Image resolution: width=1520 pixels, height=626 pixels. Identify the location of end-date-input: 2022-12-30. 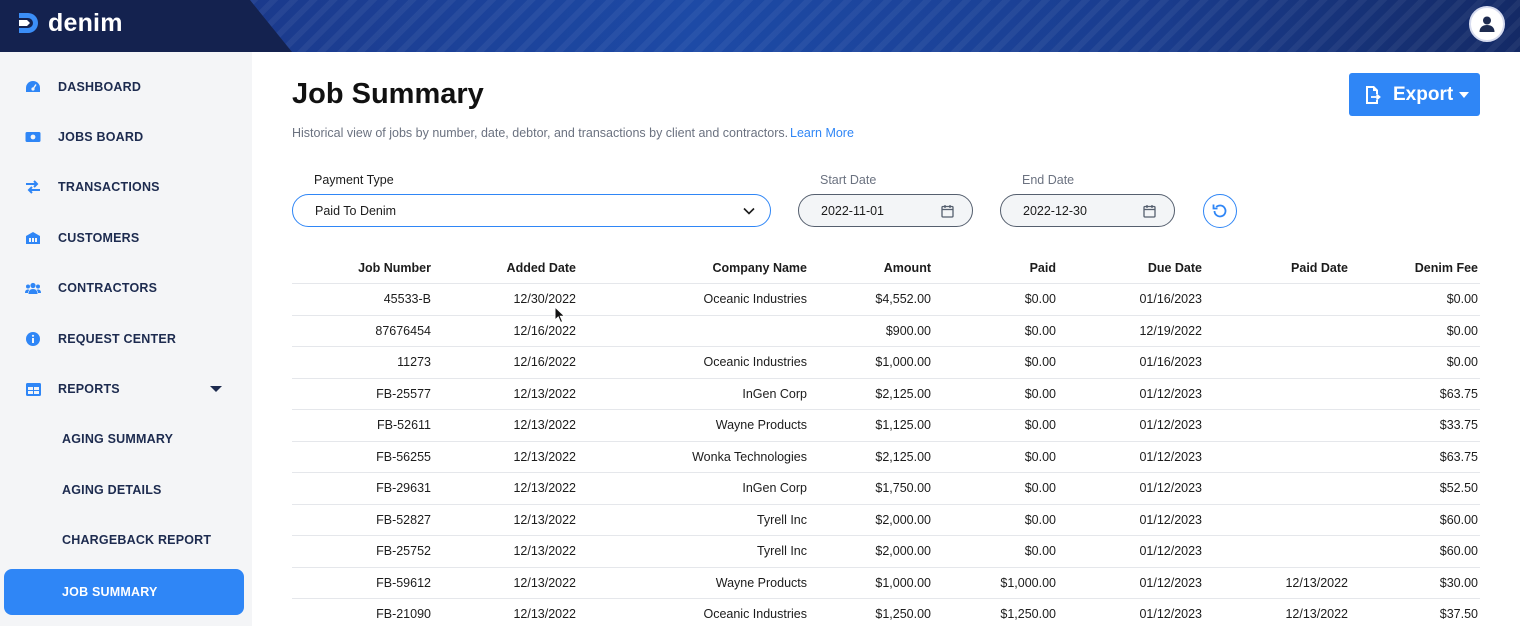
(1087, 210).